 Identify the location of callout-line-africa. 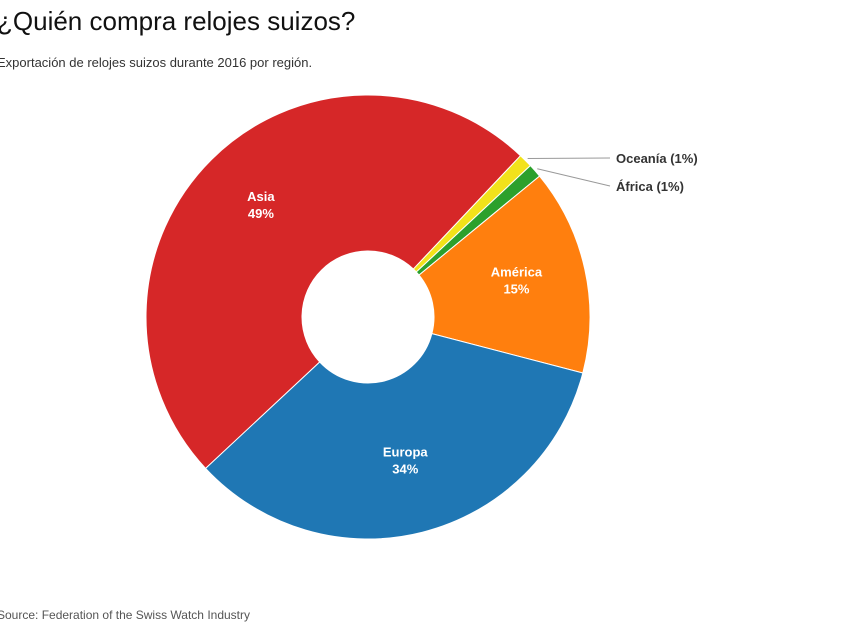
(574, 177).